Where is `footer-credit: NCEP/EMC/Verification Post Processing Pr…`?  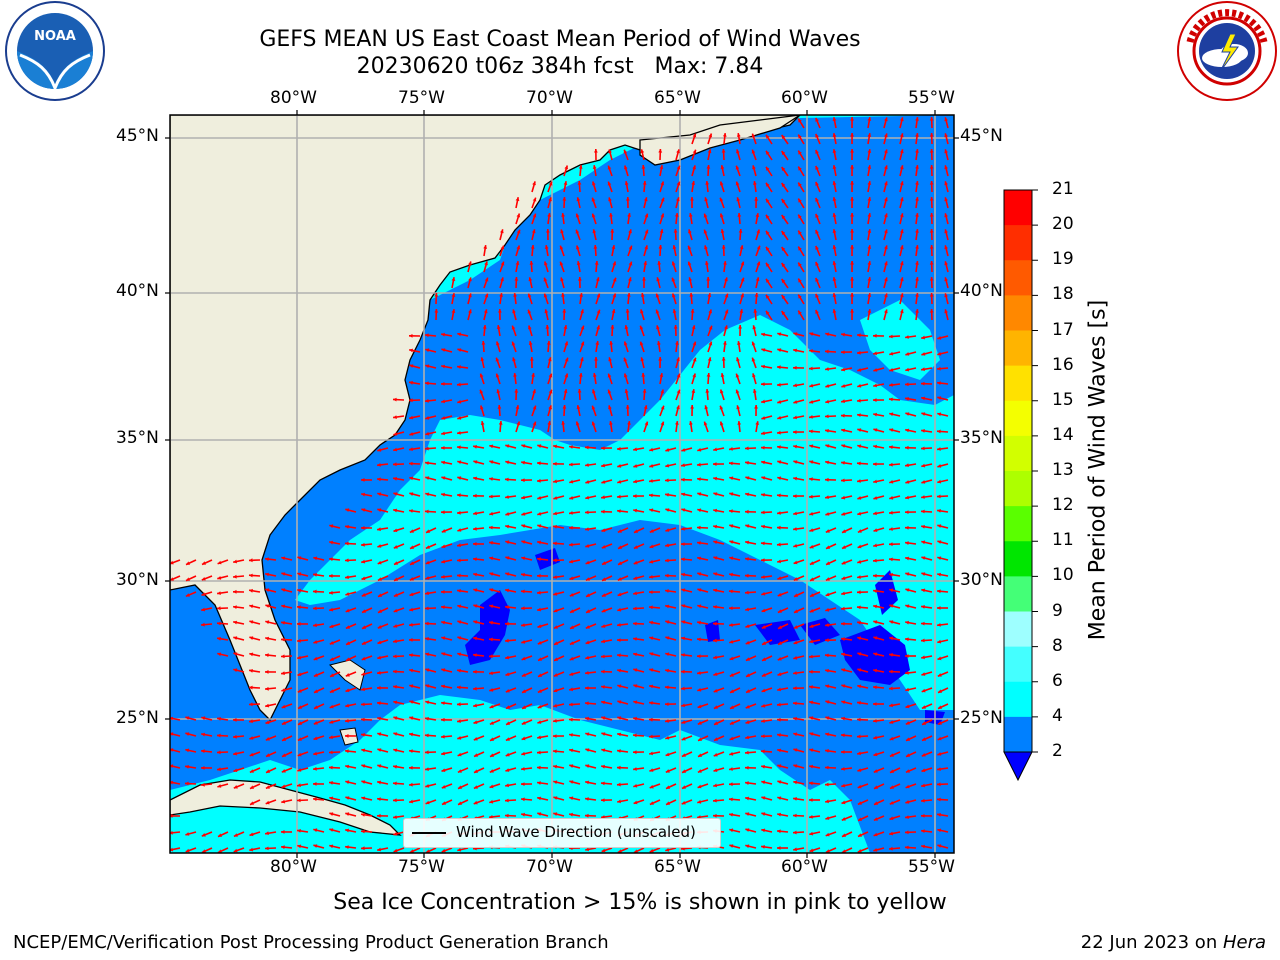
footer-credit: NCEP/EMC/Verification Post Processing Pr… is located at coordinates (311, 942).